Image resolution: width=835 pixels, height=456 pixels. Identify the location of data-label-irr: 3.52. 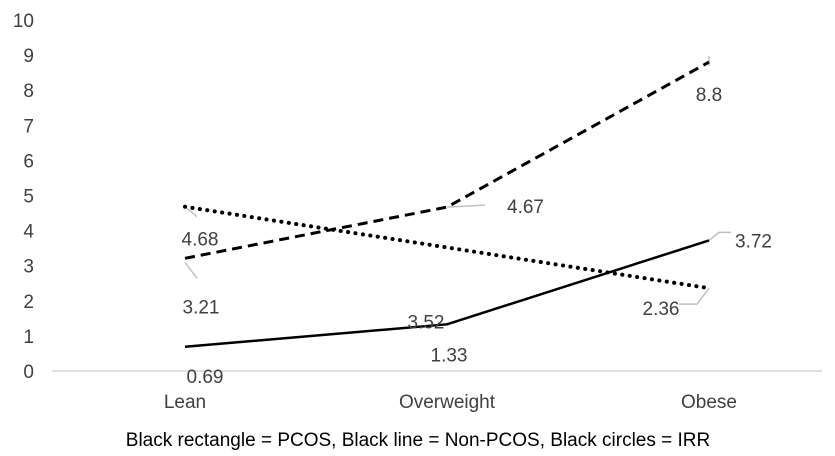
(426, 322).